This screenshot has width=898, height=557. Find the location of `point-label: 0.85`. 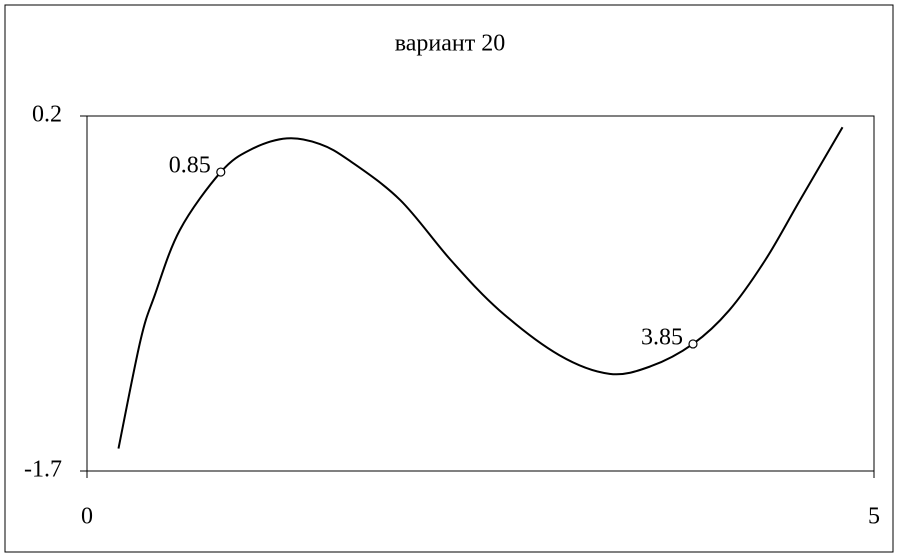

point-label: 0.85 is located at coordinates (190, 166).